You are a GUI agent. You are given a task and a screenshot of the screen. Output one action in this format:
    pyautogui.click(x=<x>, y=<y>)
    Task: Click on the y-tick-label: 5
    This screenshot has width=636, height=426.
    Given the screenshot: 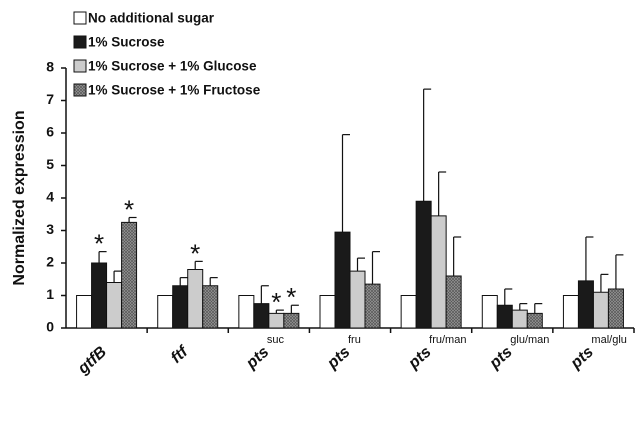 What is the action you would take?
    pyautogui.click(x=50, y=164)
    